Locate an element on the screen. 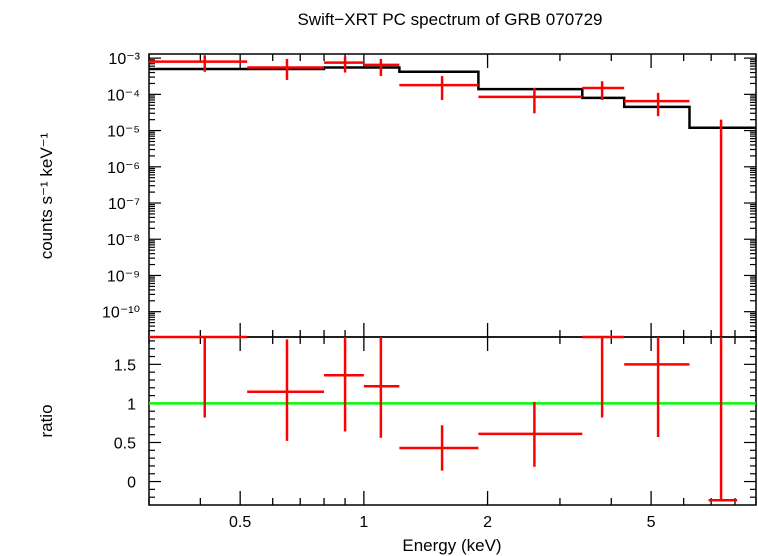 Image resolution: width=758 pixels, height=556 pixels. y-tick-label: 10⁻¹⁰ is located at coordinates (121, 313).